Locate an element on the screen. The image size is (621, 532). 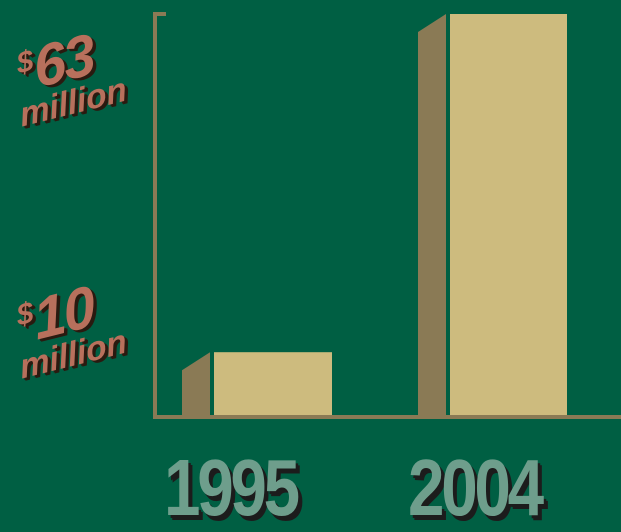
bar-1995 is located at coordinates (273, 384).